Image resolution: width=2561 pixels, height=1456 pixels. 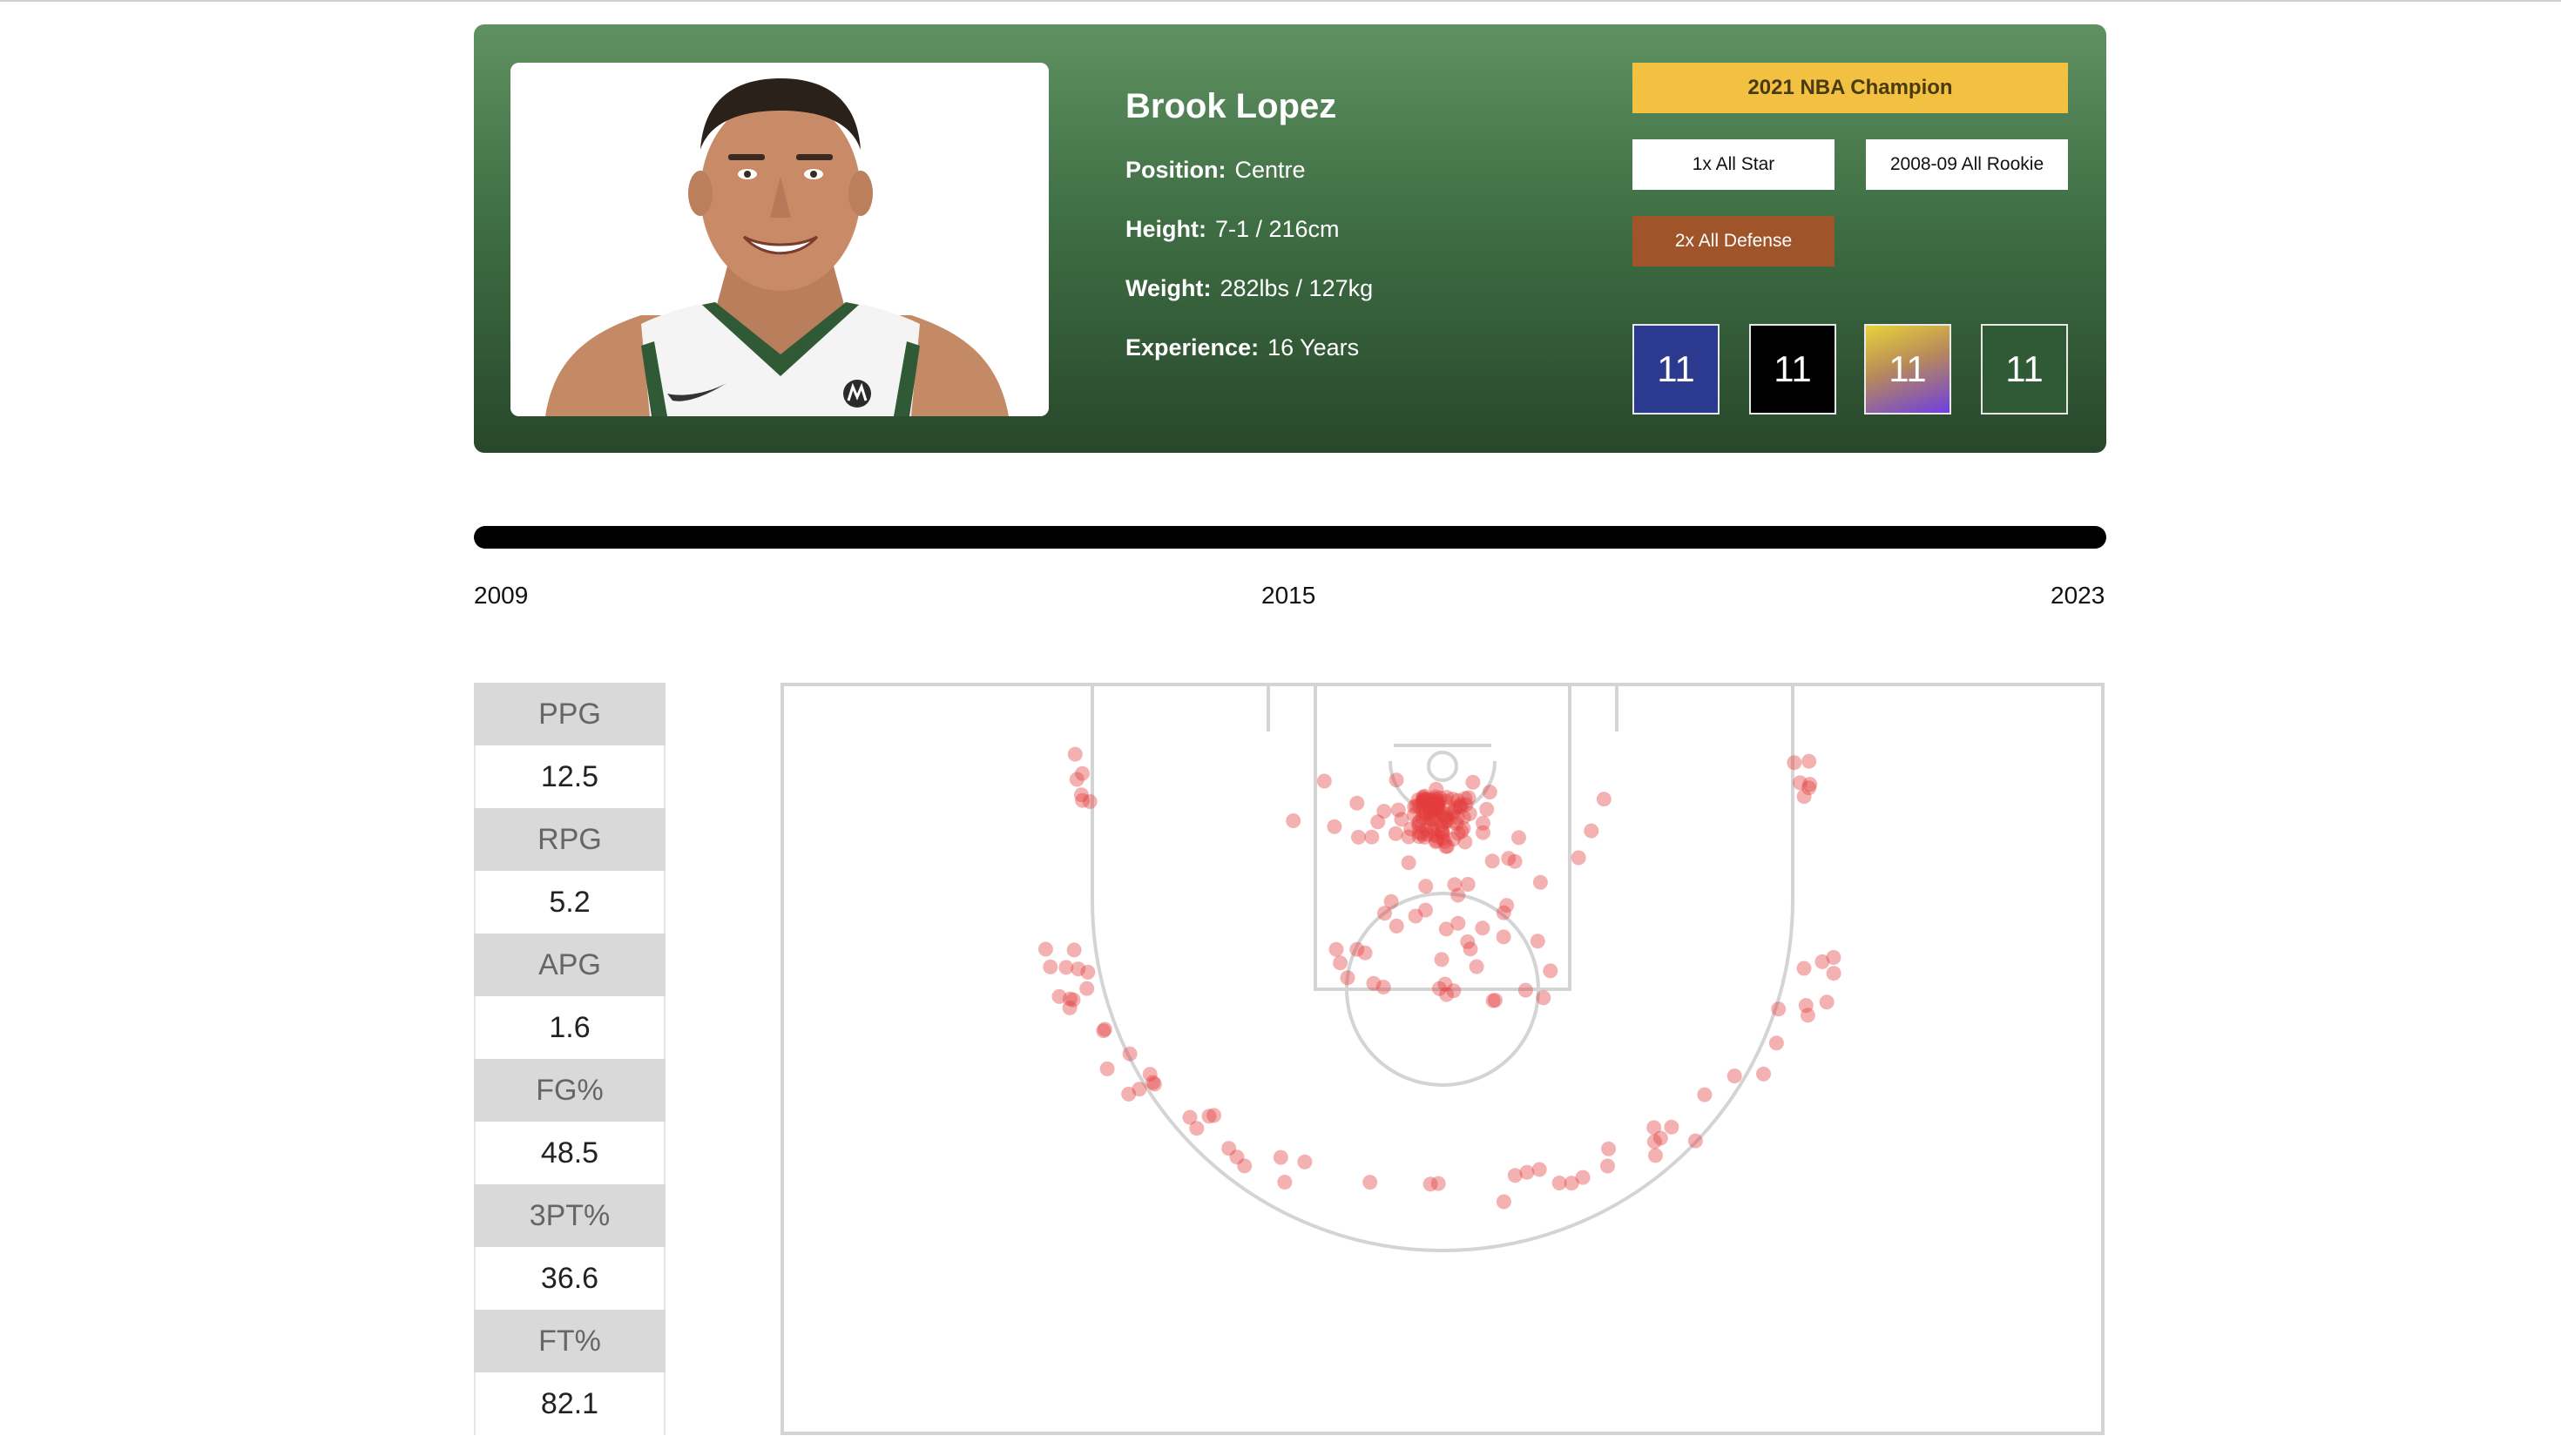 I want to click on hoop-rim, so click(x=1442, y=766).